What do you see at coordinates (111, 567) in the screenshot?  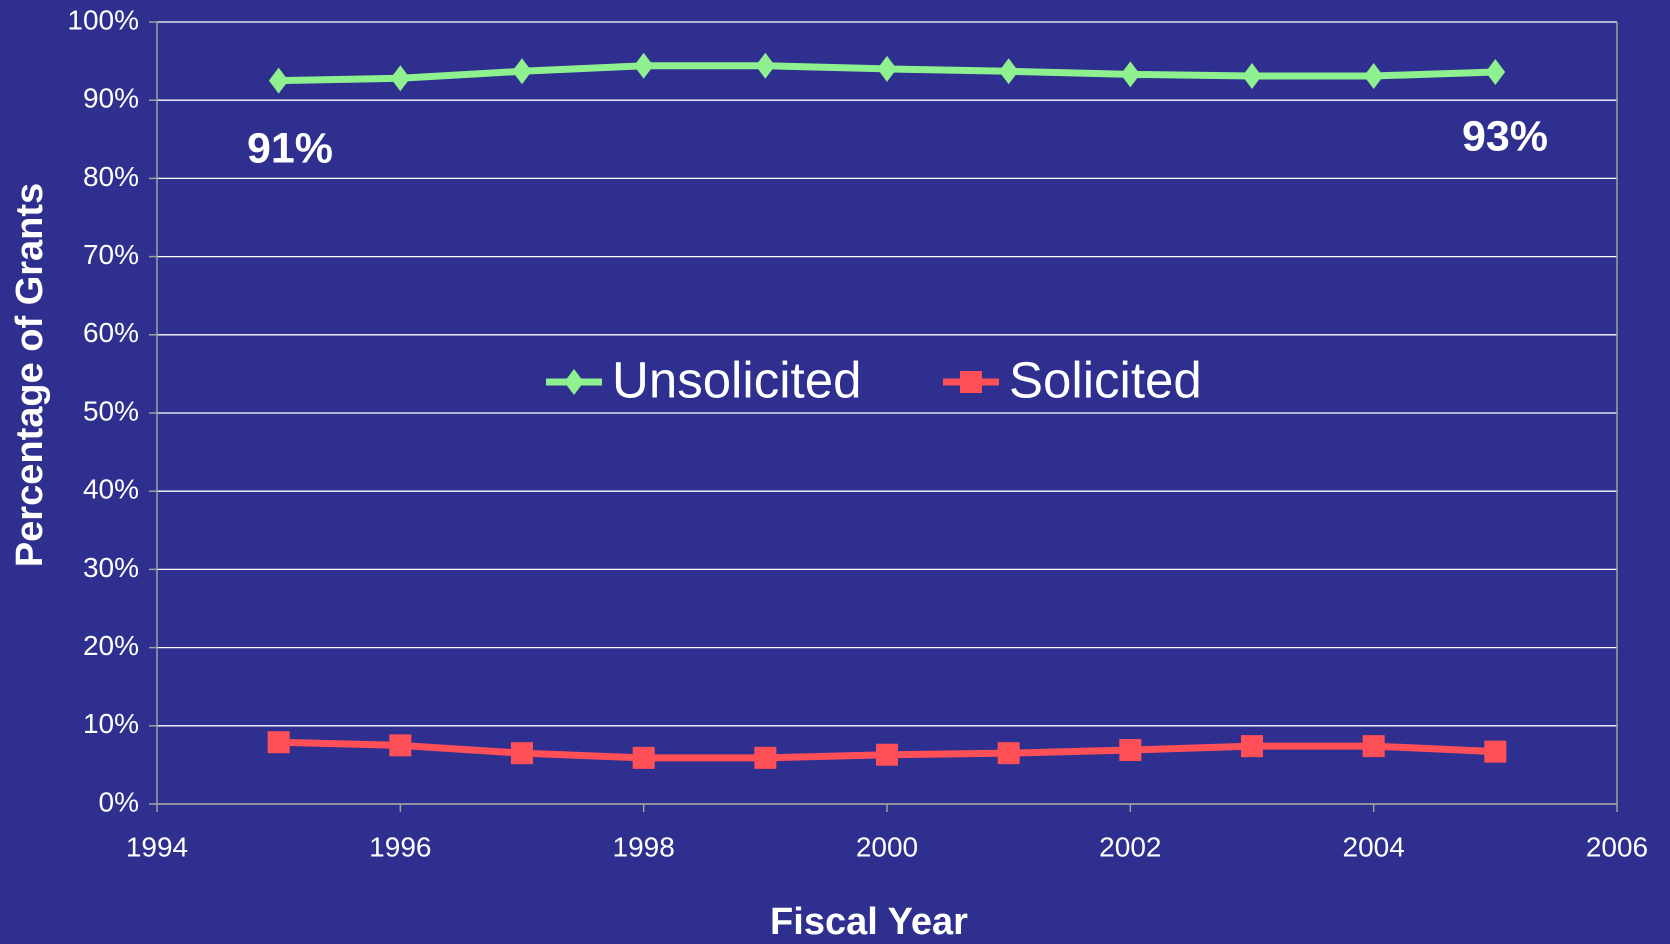 I see `y-tick-label: 30%` at bounding box center [111, 567].